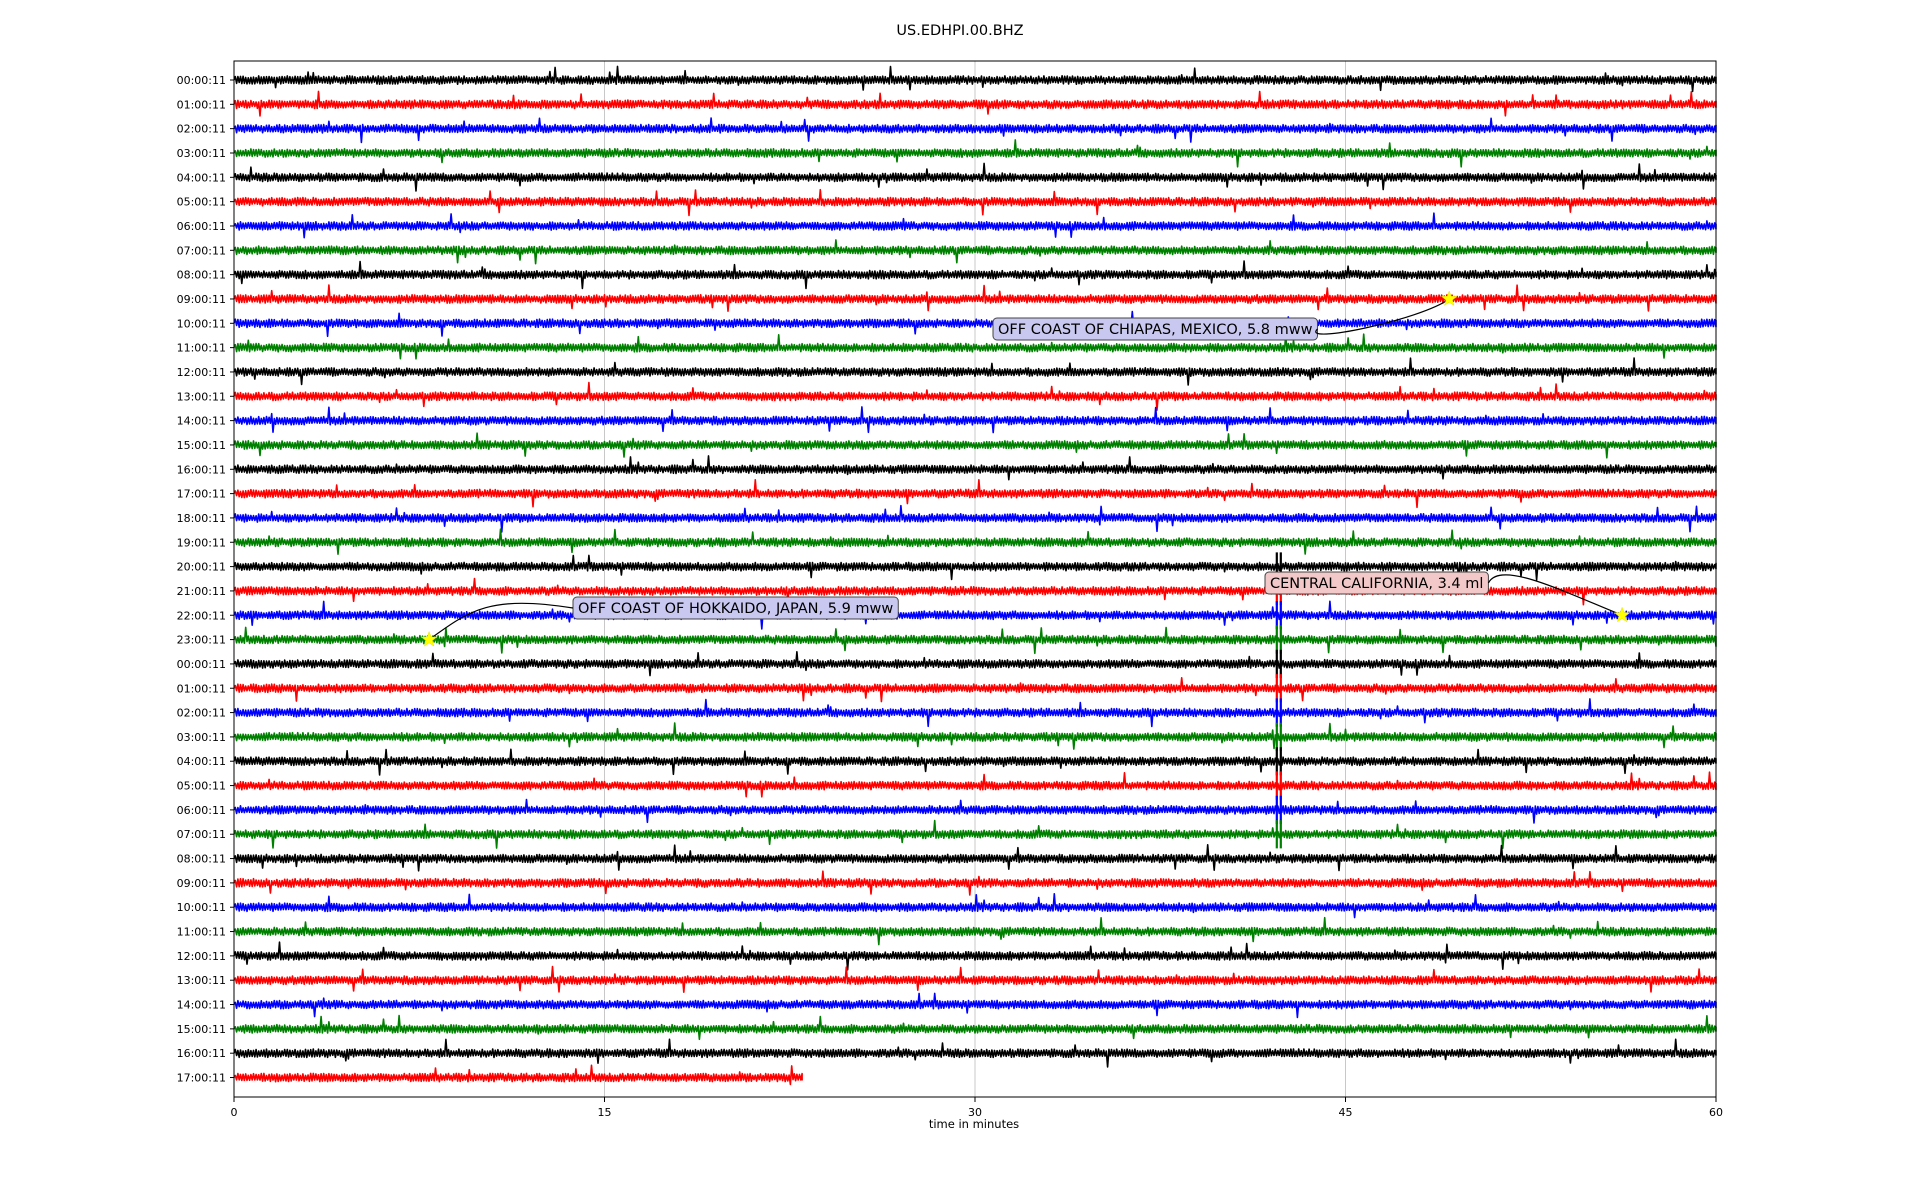 This screenshot has width=1920, height=1200. What do you see at coordinates (735, 609) in the screenshot?
I see `event-label: OFF COAST OF HOKKAIDO, JAPAN, 5.9 mww` at bounding box center [735, 609].